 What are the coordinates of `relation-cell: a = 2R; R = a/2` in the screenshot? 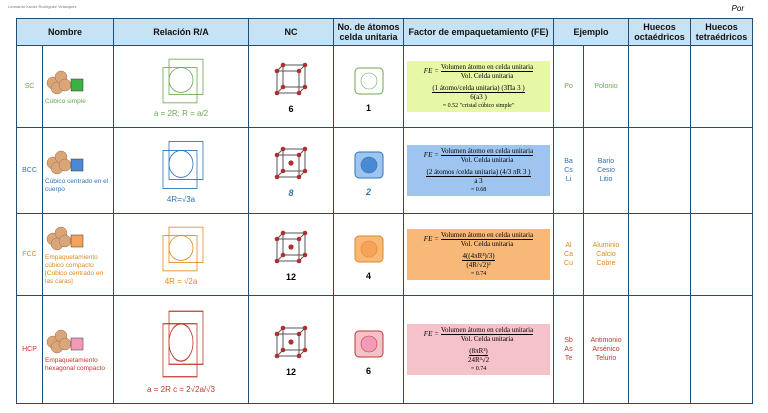 It's located at (181, 86).